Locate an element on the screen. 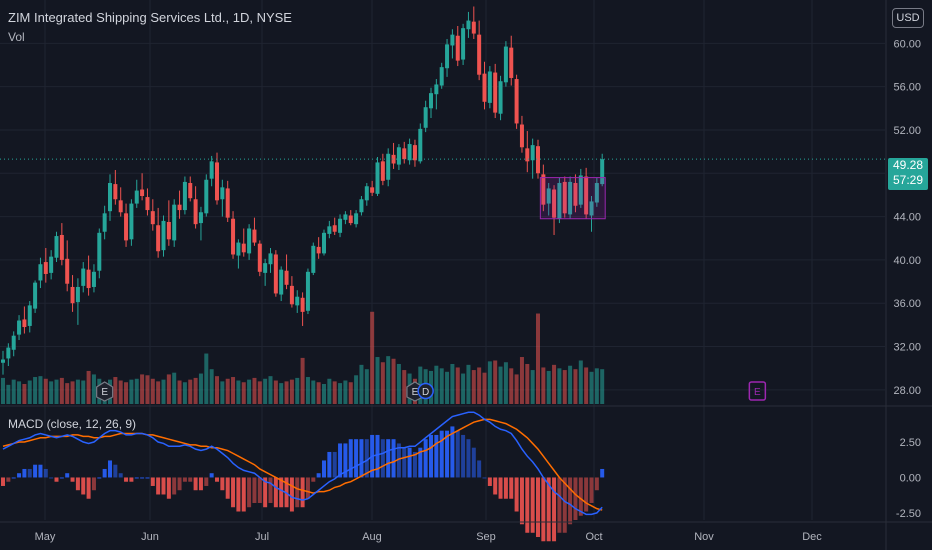  earnings-icon is located at coordinates (105, 391).